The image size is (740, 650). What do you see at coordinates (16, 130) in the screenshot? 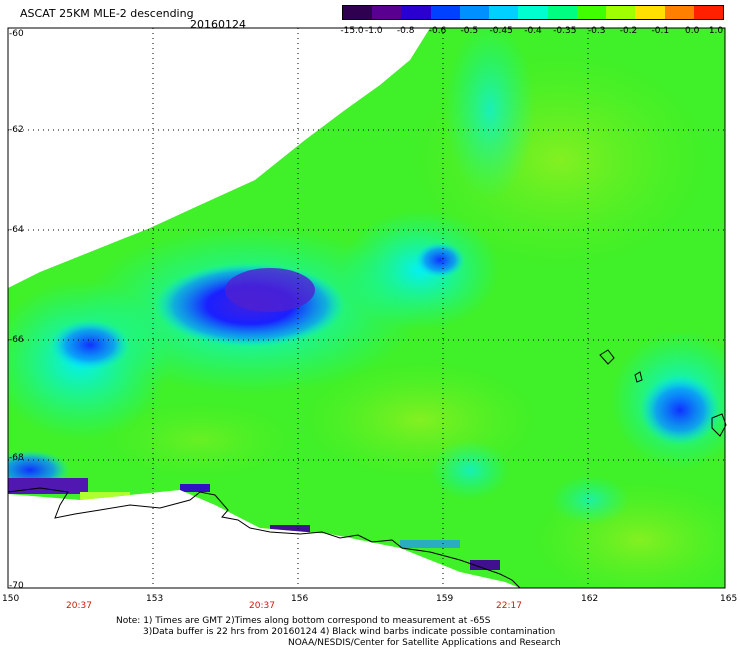
I see `lat-label: -62` at bounding box center [16, 130].